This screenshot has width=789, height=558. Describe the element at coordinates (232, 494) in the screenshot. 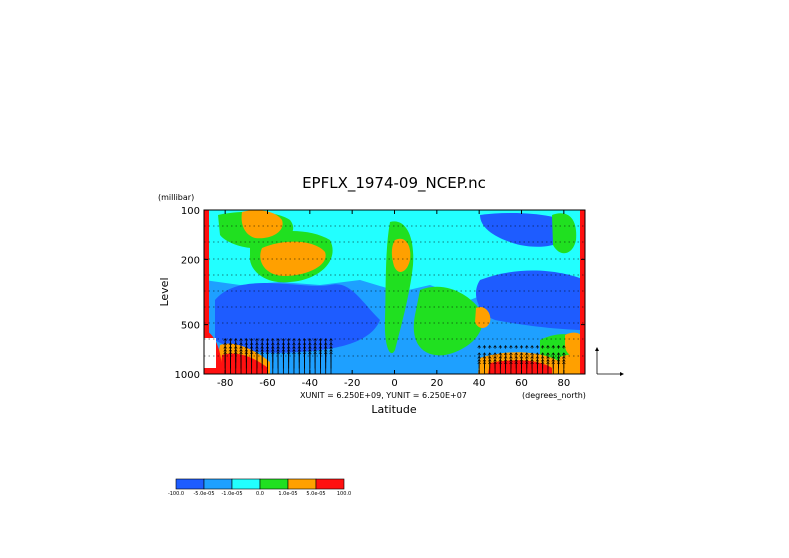

I see `colorbar-tick-label: -1.0e-05` at that location.